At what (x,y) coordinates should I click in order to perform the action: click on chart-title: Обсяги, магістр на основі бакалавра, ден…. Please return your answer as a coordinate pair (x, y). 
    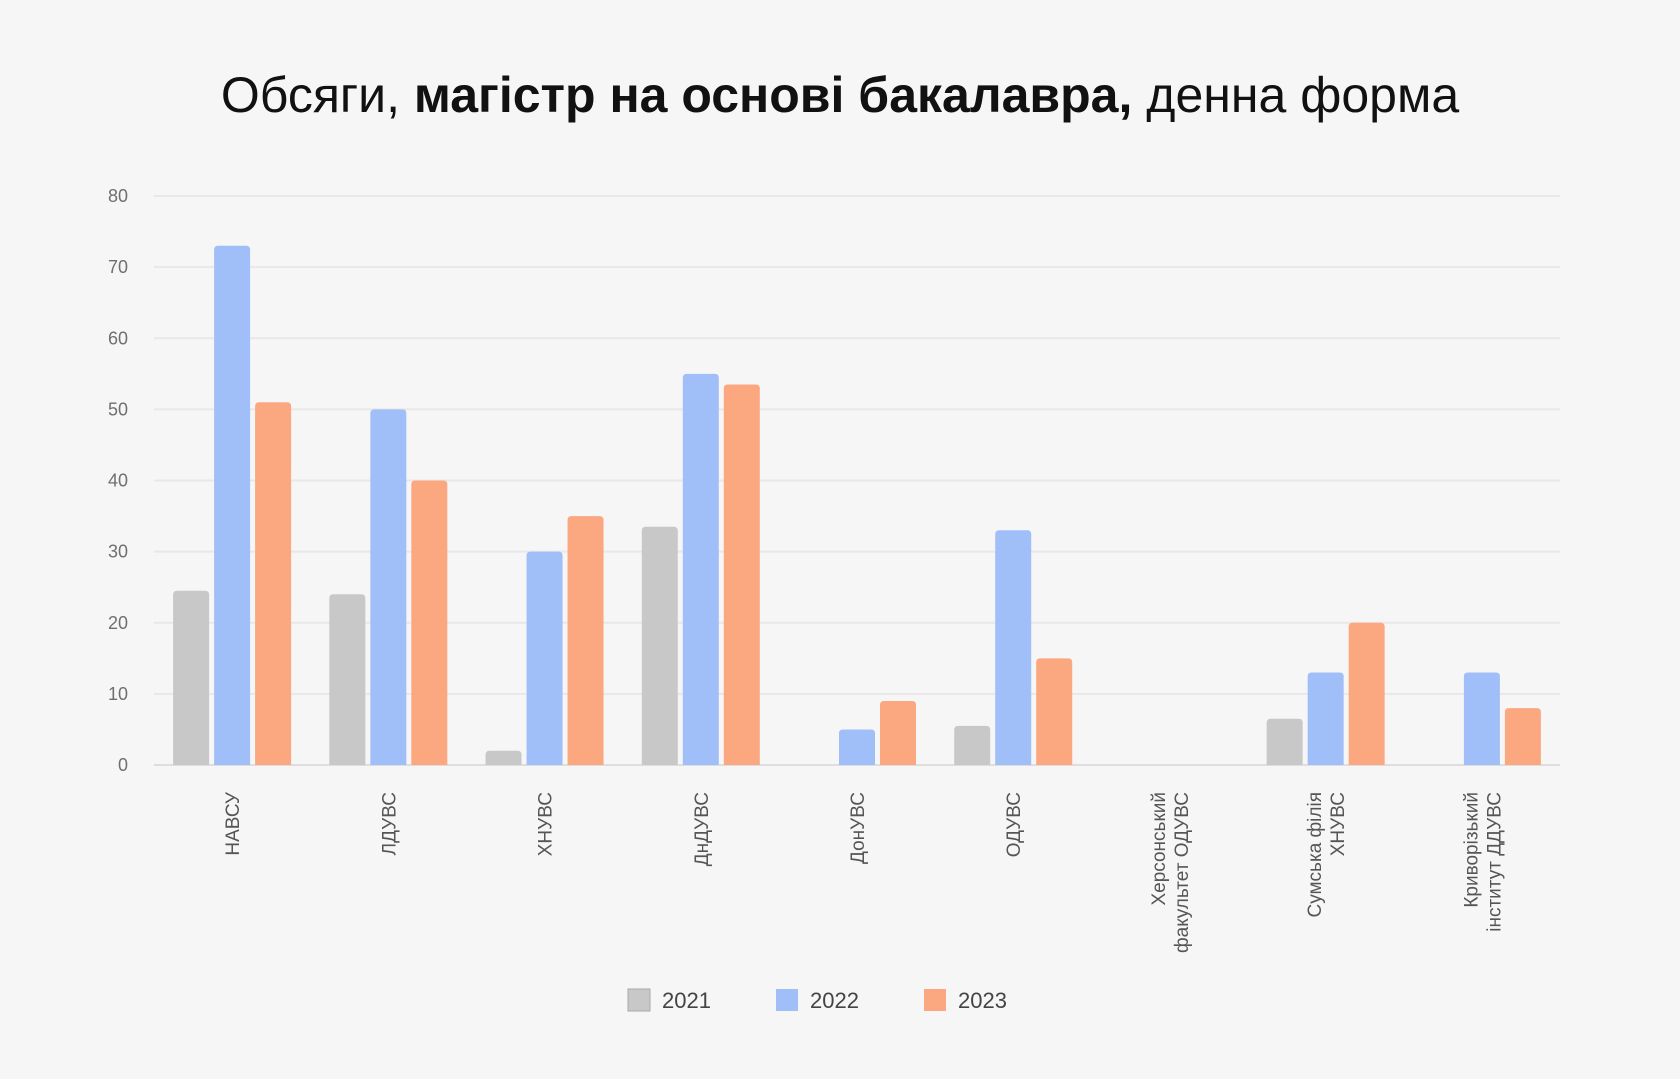
    Looking at the image, I should click on (840, 95).